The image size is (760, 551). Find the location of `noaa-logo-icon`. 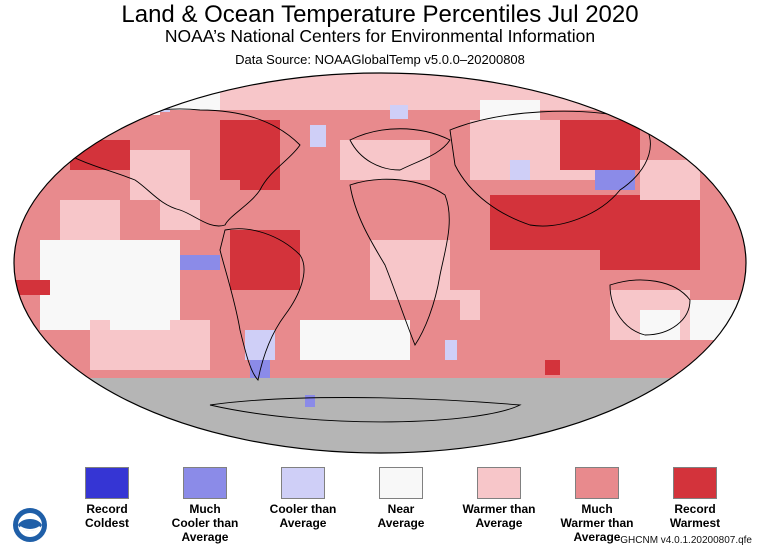

noaa-logo-icon is located at coordinates (30, 525).